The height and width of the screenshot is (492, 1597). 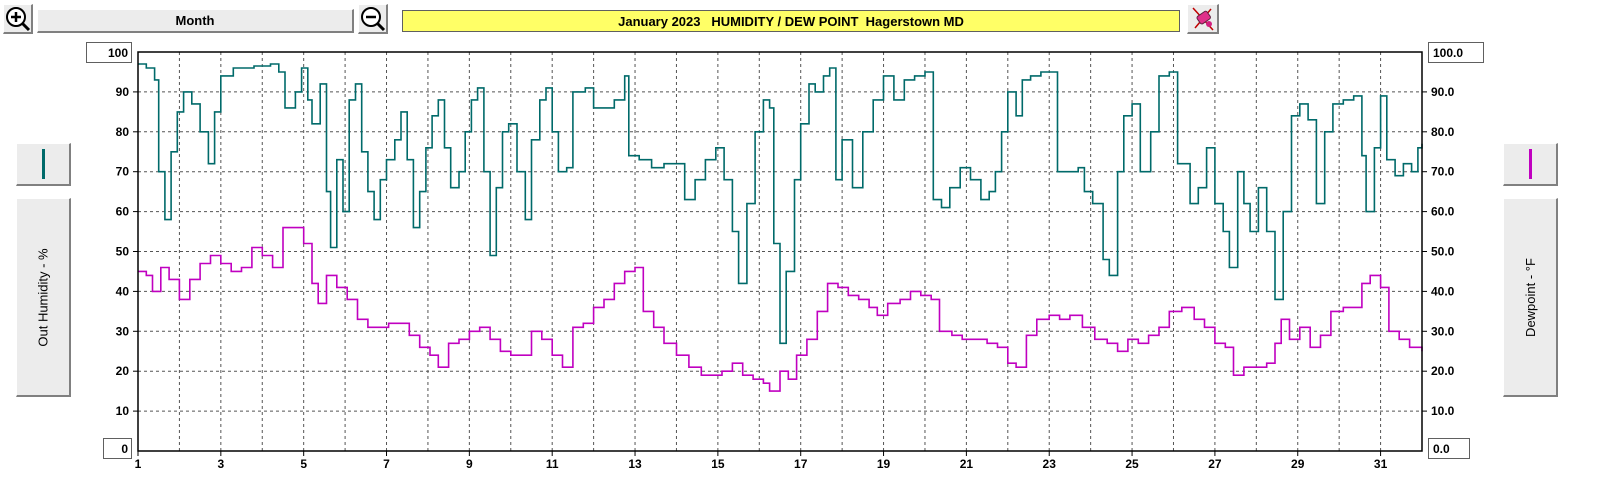 I want to click on y-min-left-box: 0, so click(x=117, y=448).